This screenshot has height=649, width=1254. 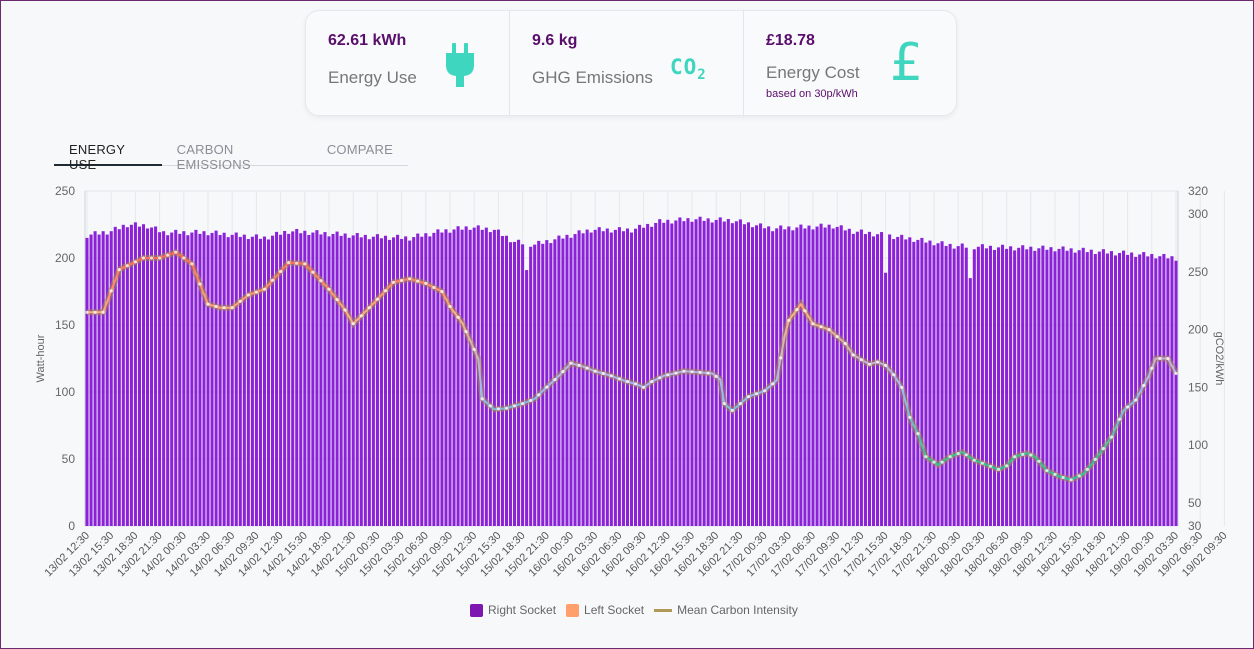 What do you see at coordinates (41, 358) in the screenshot?
I see `y-axis-title: Watt-hour` at bounding box center [41, 358].